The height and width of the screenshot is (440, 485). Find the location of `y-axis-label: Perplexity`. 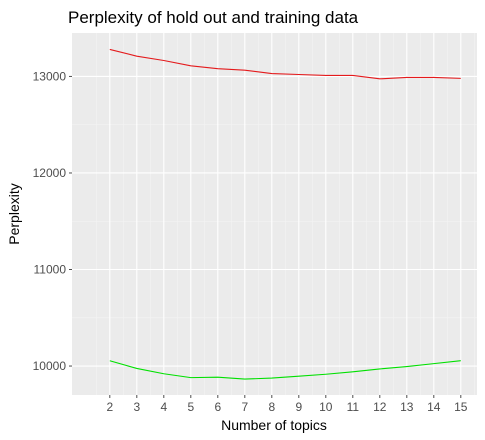

y-axis-label: Perplexity is located at coordinates (14, 213).